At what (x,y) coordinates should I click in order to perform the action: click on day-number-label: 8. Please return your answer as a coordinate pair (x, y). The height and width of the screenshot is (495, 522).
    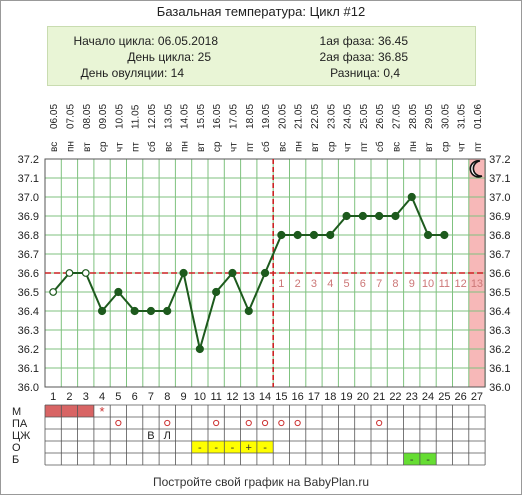
    Looking at the image, I should click on (167, 397).